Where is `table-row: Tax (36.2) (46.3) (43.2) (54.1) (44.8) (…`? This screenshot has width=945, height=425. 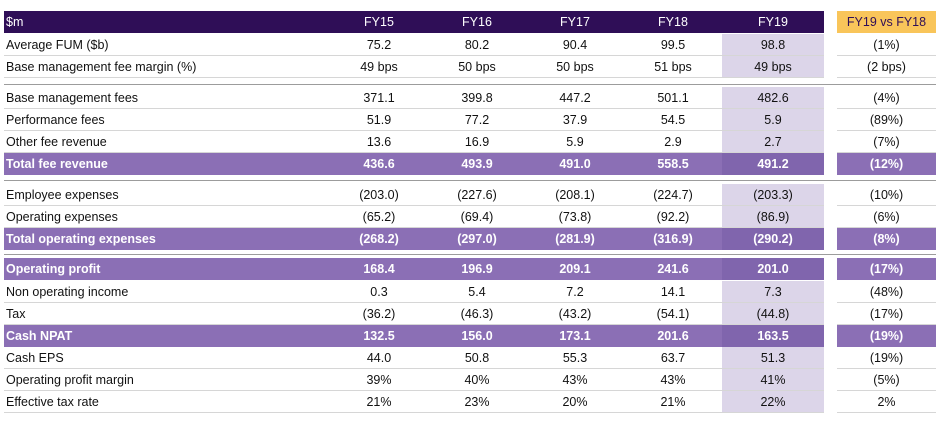 table-row: Tax (36.2) (46.3) (43.2) (54.1) (44.8) (… is located at coordinates (472, 314).